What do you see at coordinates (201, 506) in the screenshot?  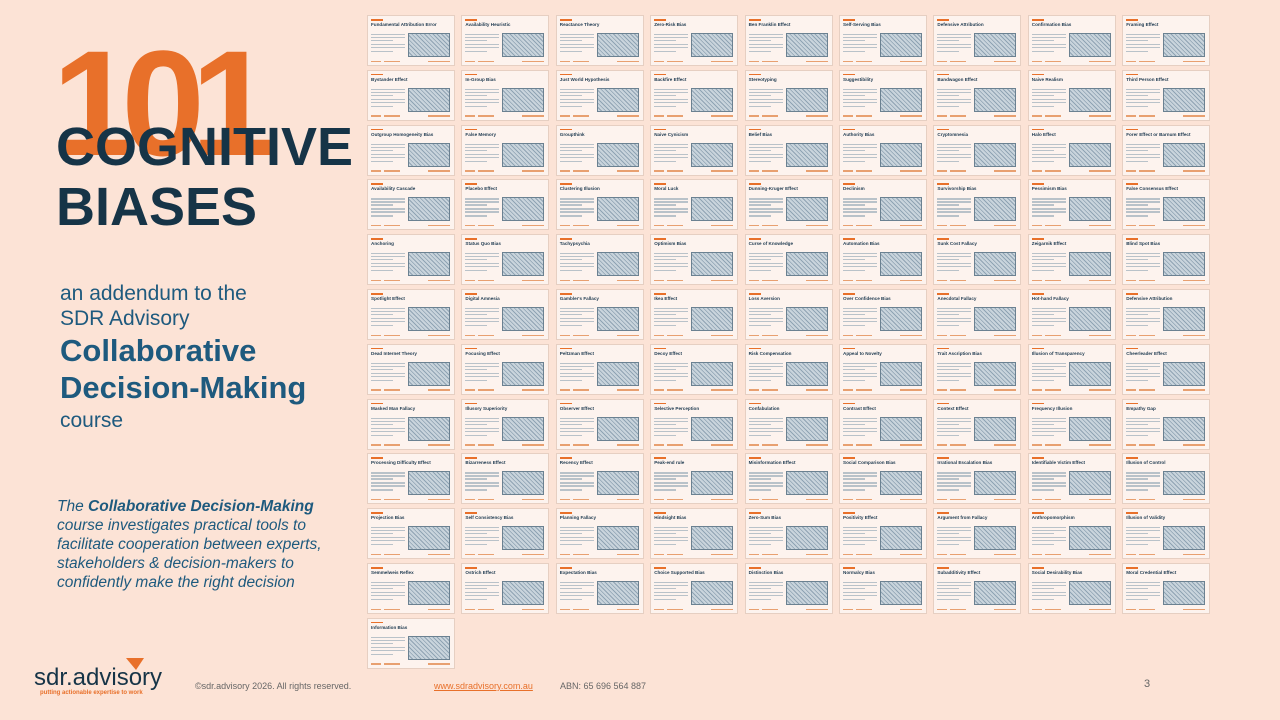 I see `emphasis: Collaborative Decision-Making` at bounding box center [201, 506].